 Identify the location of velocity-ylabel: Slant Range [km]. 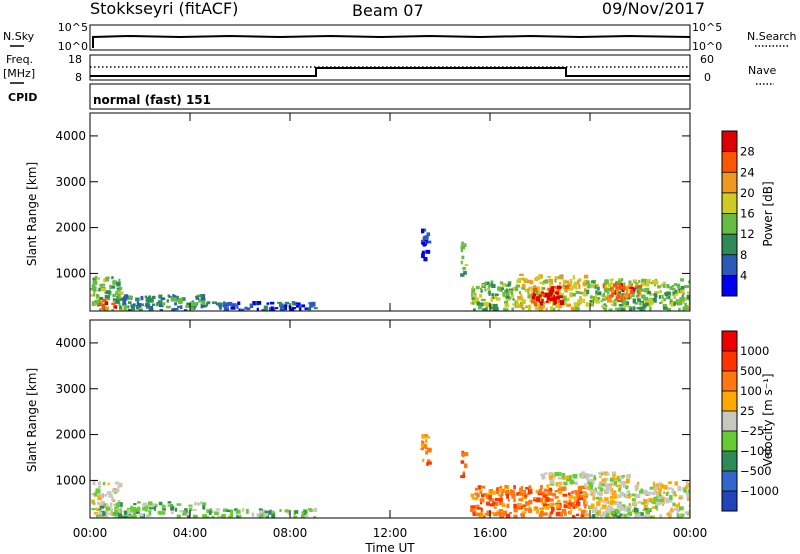
(32, 420).